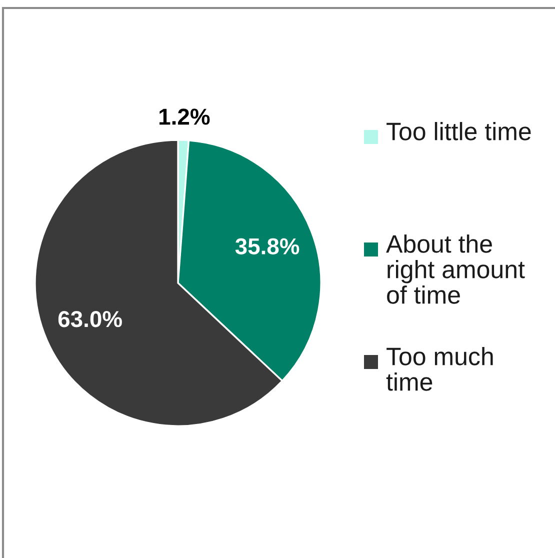  I want to click on legend-label: Too much time, so click(439, 369).